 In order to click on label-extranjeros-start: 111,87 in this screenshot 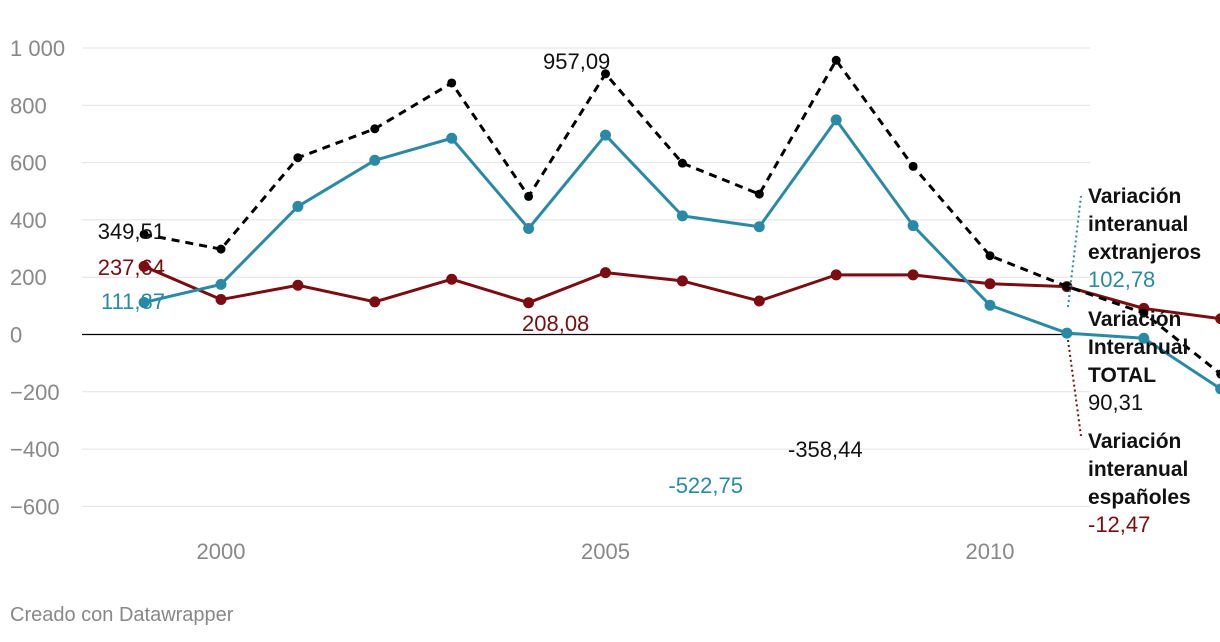, I will do `click(133, 301)`.